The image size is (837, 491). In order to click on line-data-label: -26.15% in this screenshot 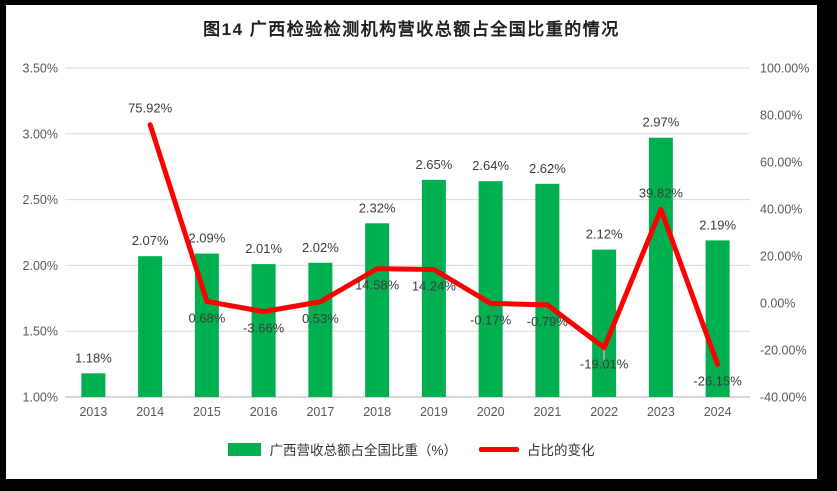, I will do `click(717, 380)`.